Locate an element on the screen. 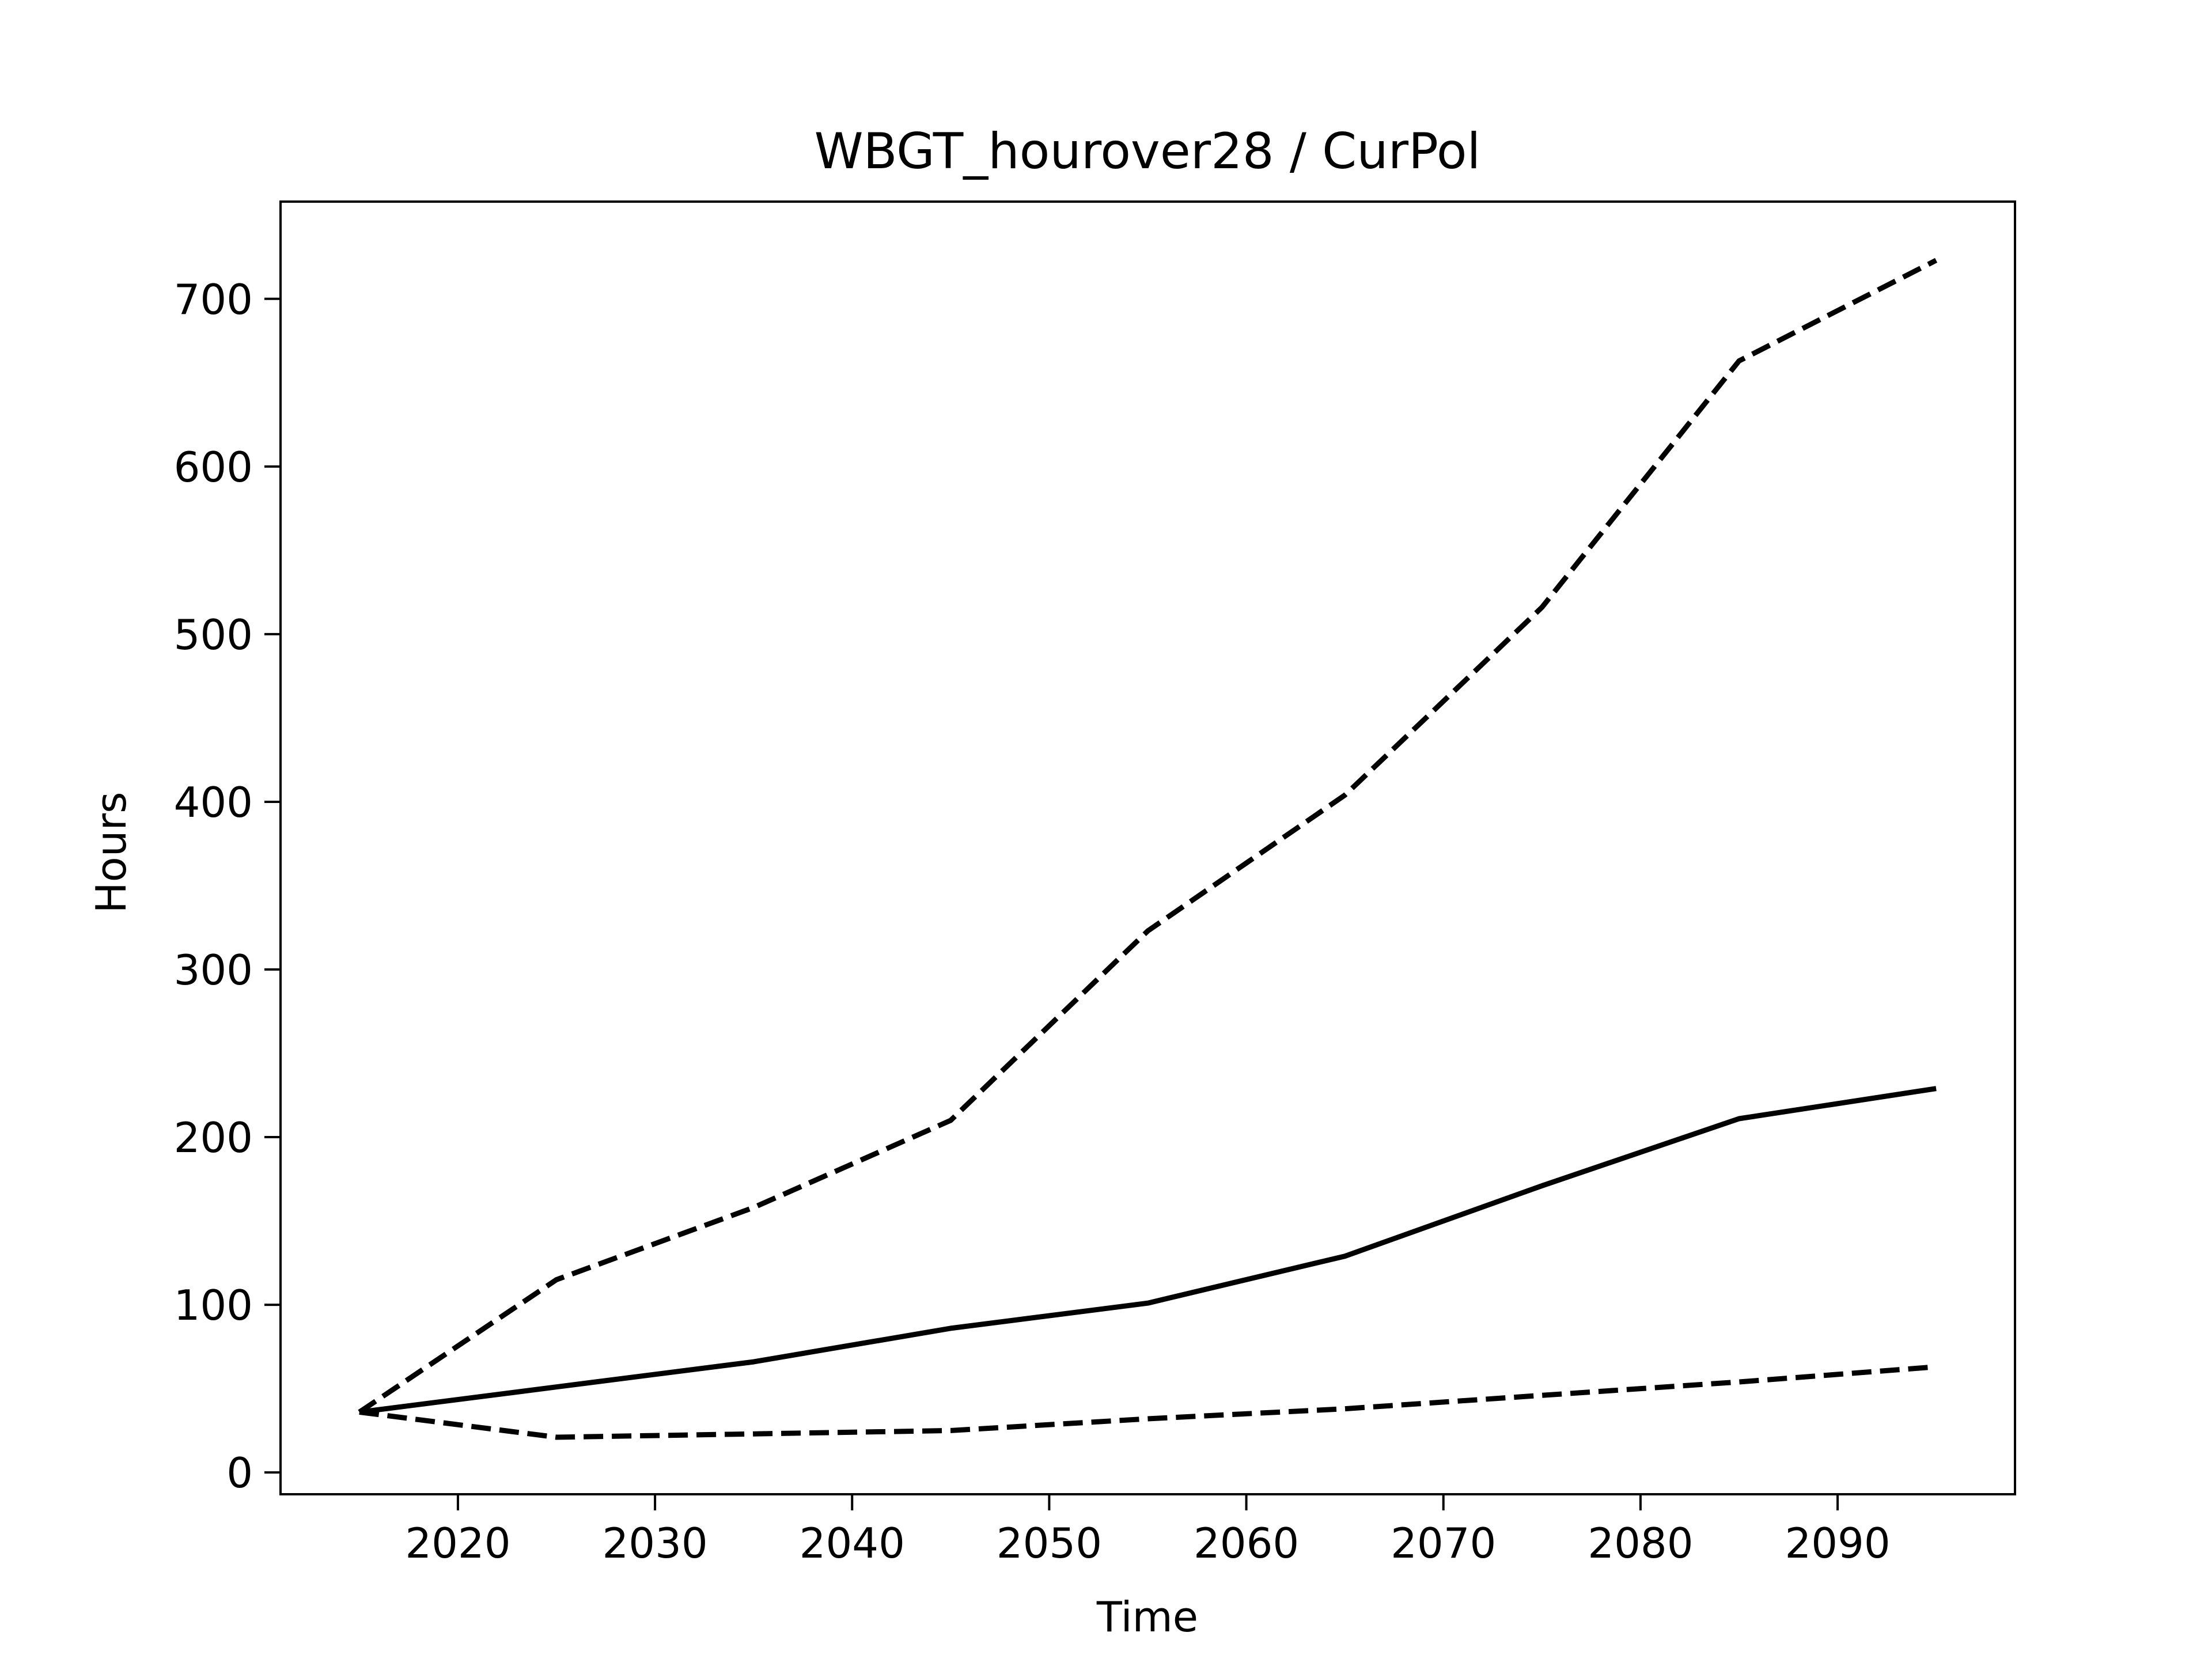 The width and height of the screenshot is (2212, 1659). x-tick-label: 2040 is located at coordinates (852, 1543).